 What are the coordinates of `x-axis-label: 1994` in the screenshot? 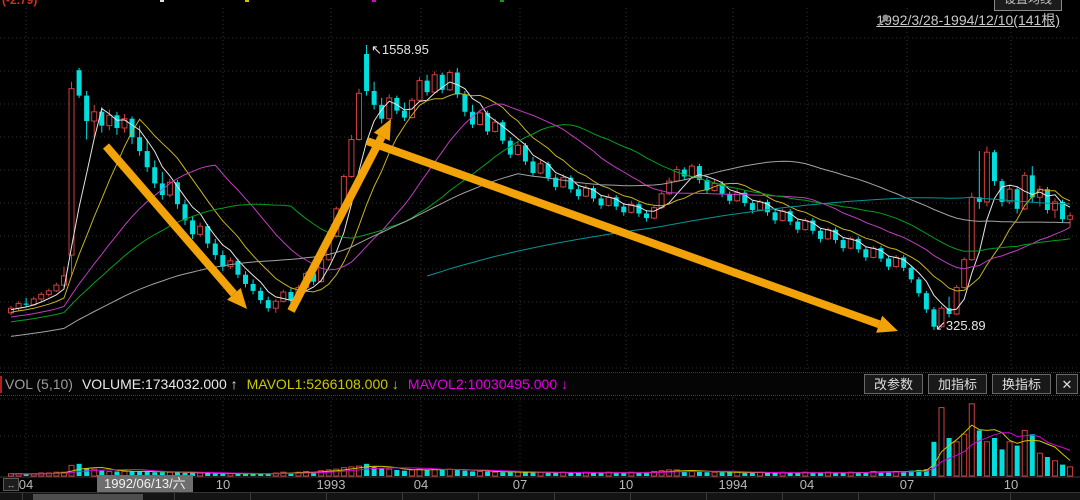 It's located at (733, 484).